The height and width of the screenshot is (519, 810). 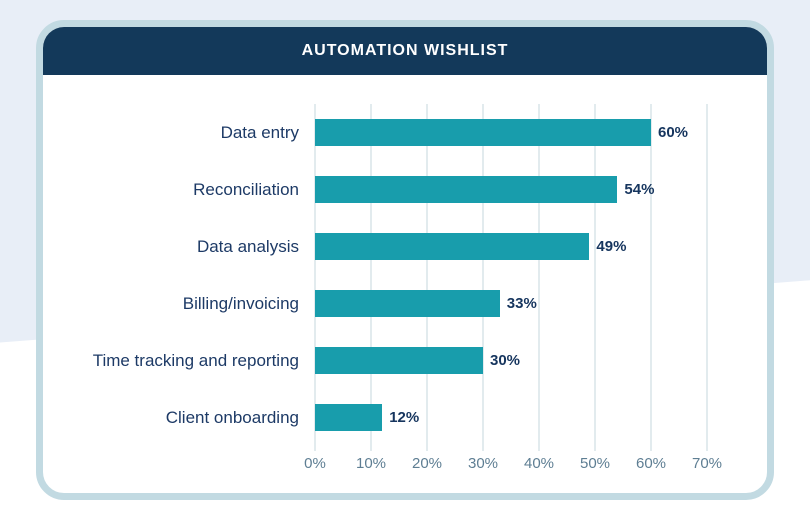 What do you see at coordinates (247, 246) in the screenshot?
I see `category-label: Data analysis` at bounding box center [247, 246].